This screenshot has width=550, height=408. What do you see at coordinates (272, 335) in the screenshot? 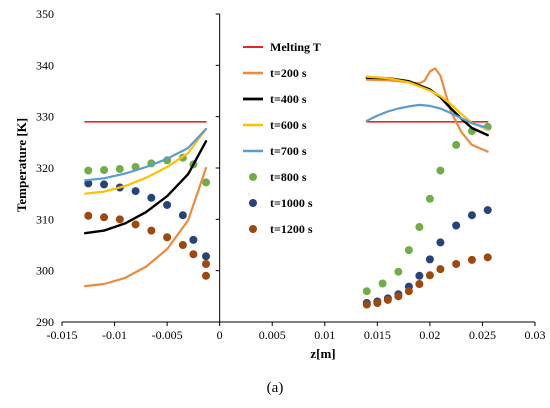
I see `x-tick-label: 0.005` at bounding box center [272, 335].